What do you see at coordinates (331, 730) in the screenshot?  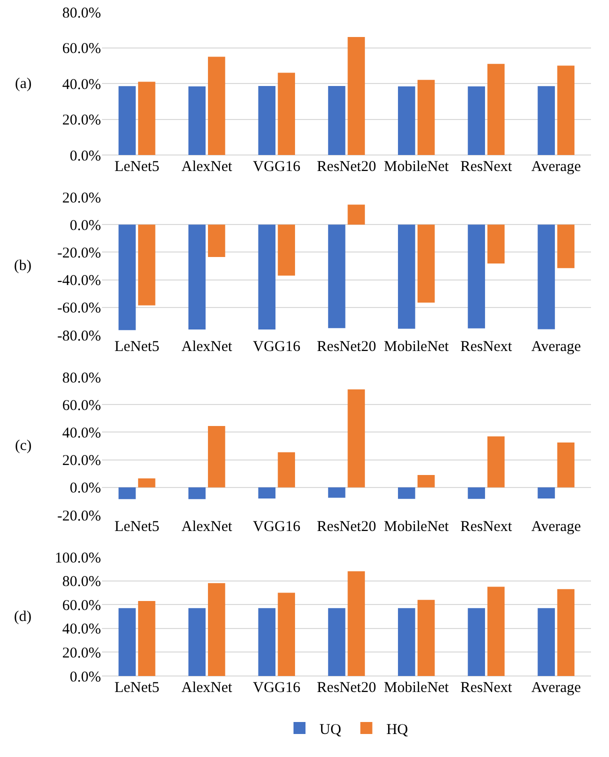 I see `legend-label: UQ` at bounding box center [331, 730].